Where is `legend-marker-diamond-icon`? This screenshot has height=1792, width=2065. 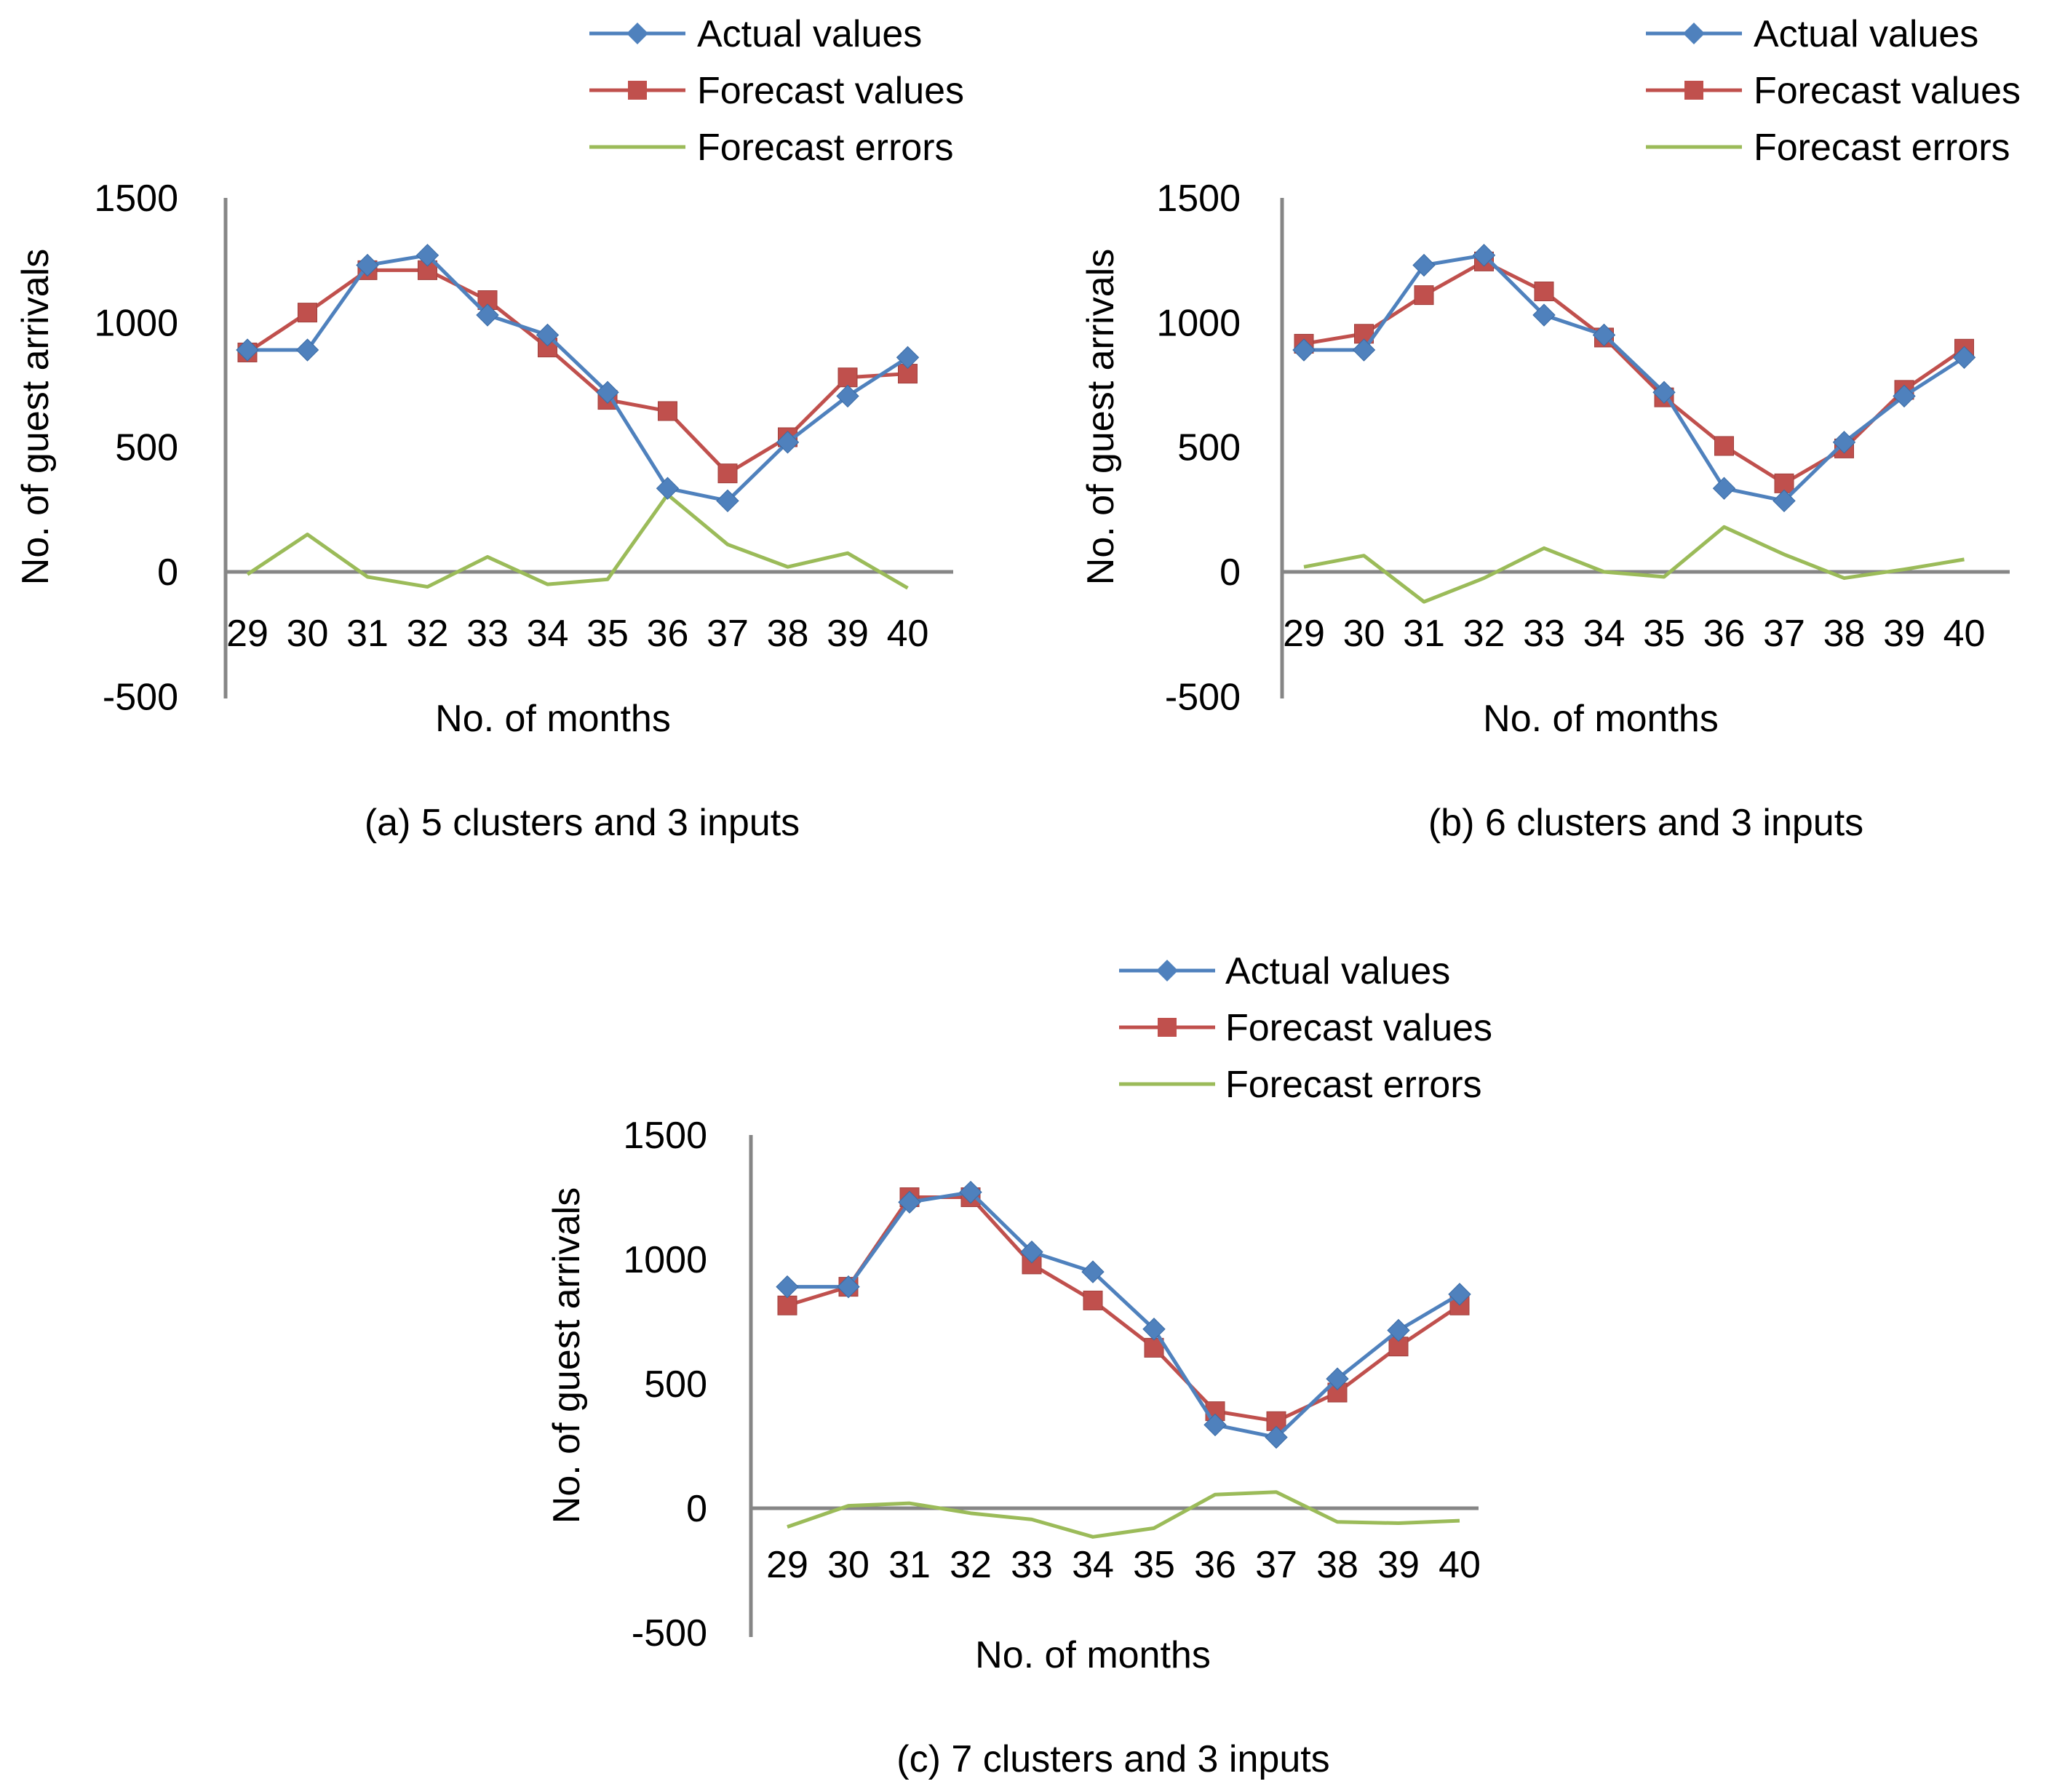 legend-marker-diamond-icon is located at coordinates (1167, 970).